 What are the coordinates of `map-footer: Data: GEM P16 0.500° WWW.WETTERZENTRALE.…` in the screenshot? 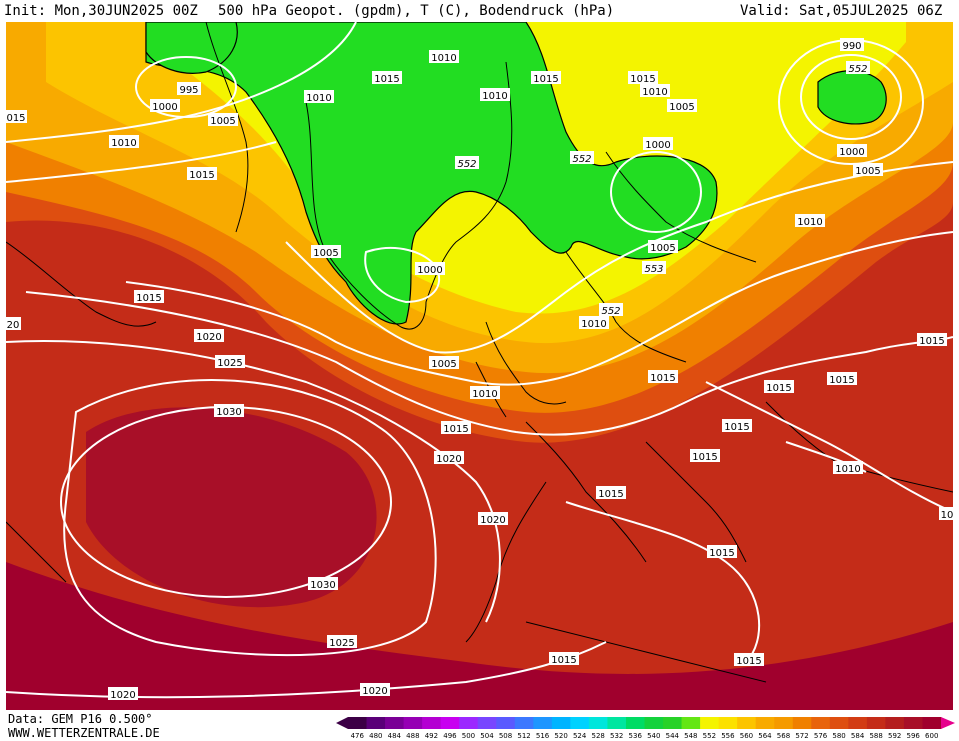 It's located at (479, 725).